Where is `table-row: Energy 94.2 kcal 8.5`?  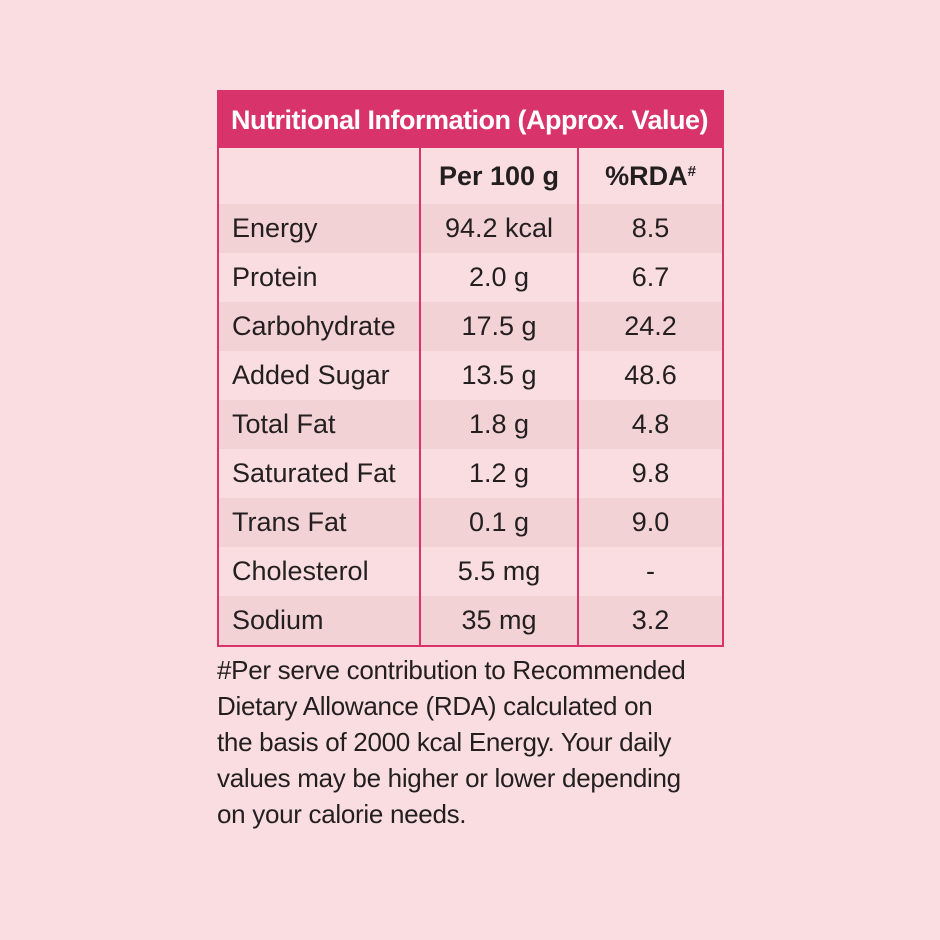 table-row: Energy 94.2 kcal 8.5 is located at coordinates (470, 228).